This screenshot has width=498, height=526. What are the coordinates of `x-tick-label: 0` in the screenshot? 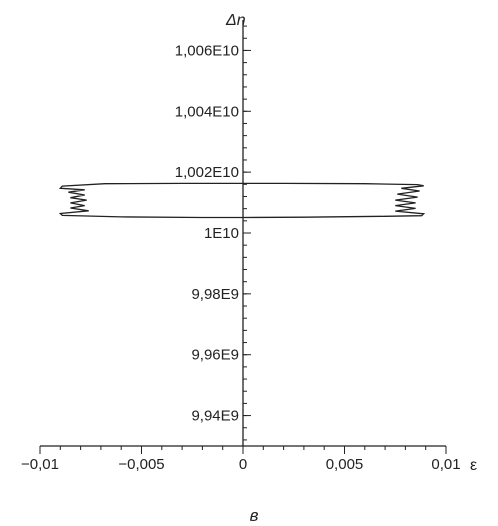 It's located at (243, 464).